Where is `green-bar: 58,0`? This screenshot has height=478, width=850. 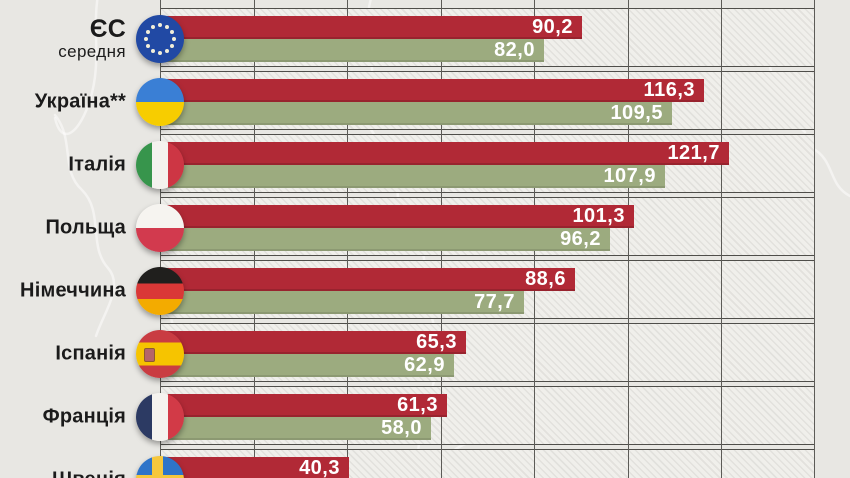 green-bar: 58,0 is located at coordinates (295, 428).